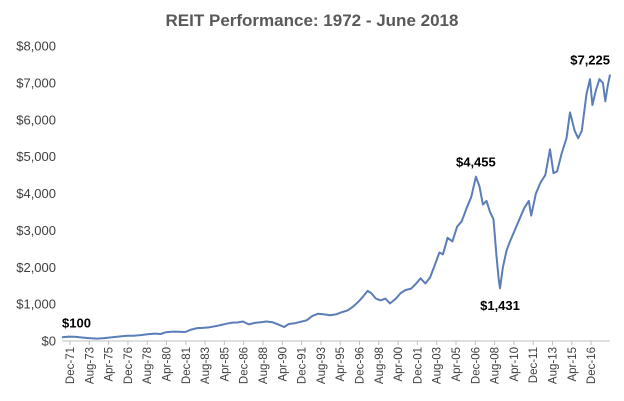 This screenshot has height=401, width=624. I want to click on y-tick-label: $1,000, so click(36, 304).